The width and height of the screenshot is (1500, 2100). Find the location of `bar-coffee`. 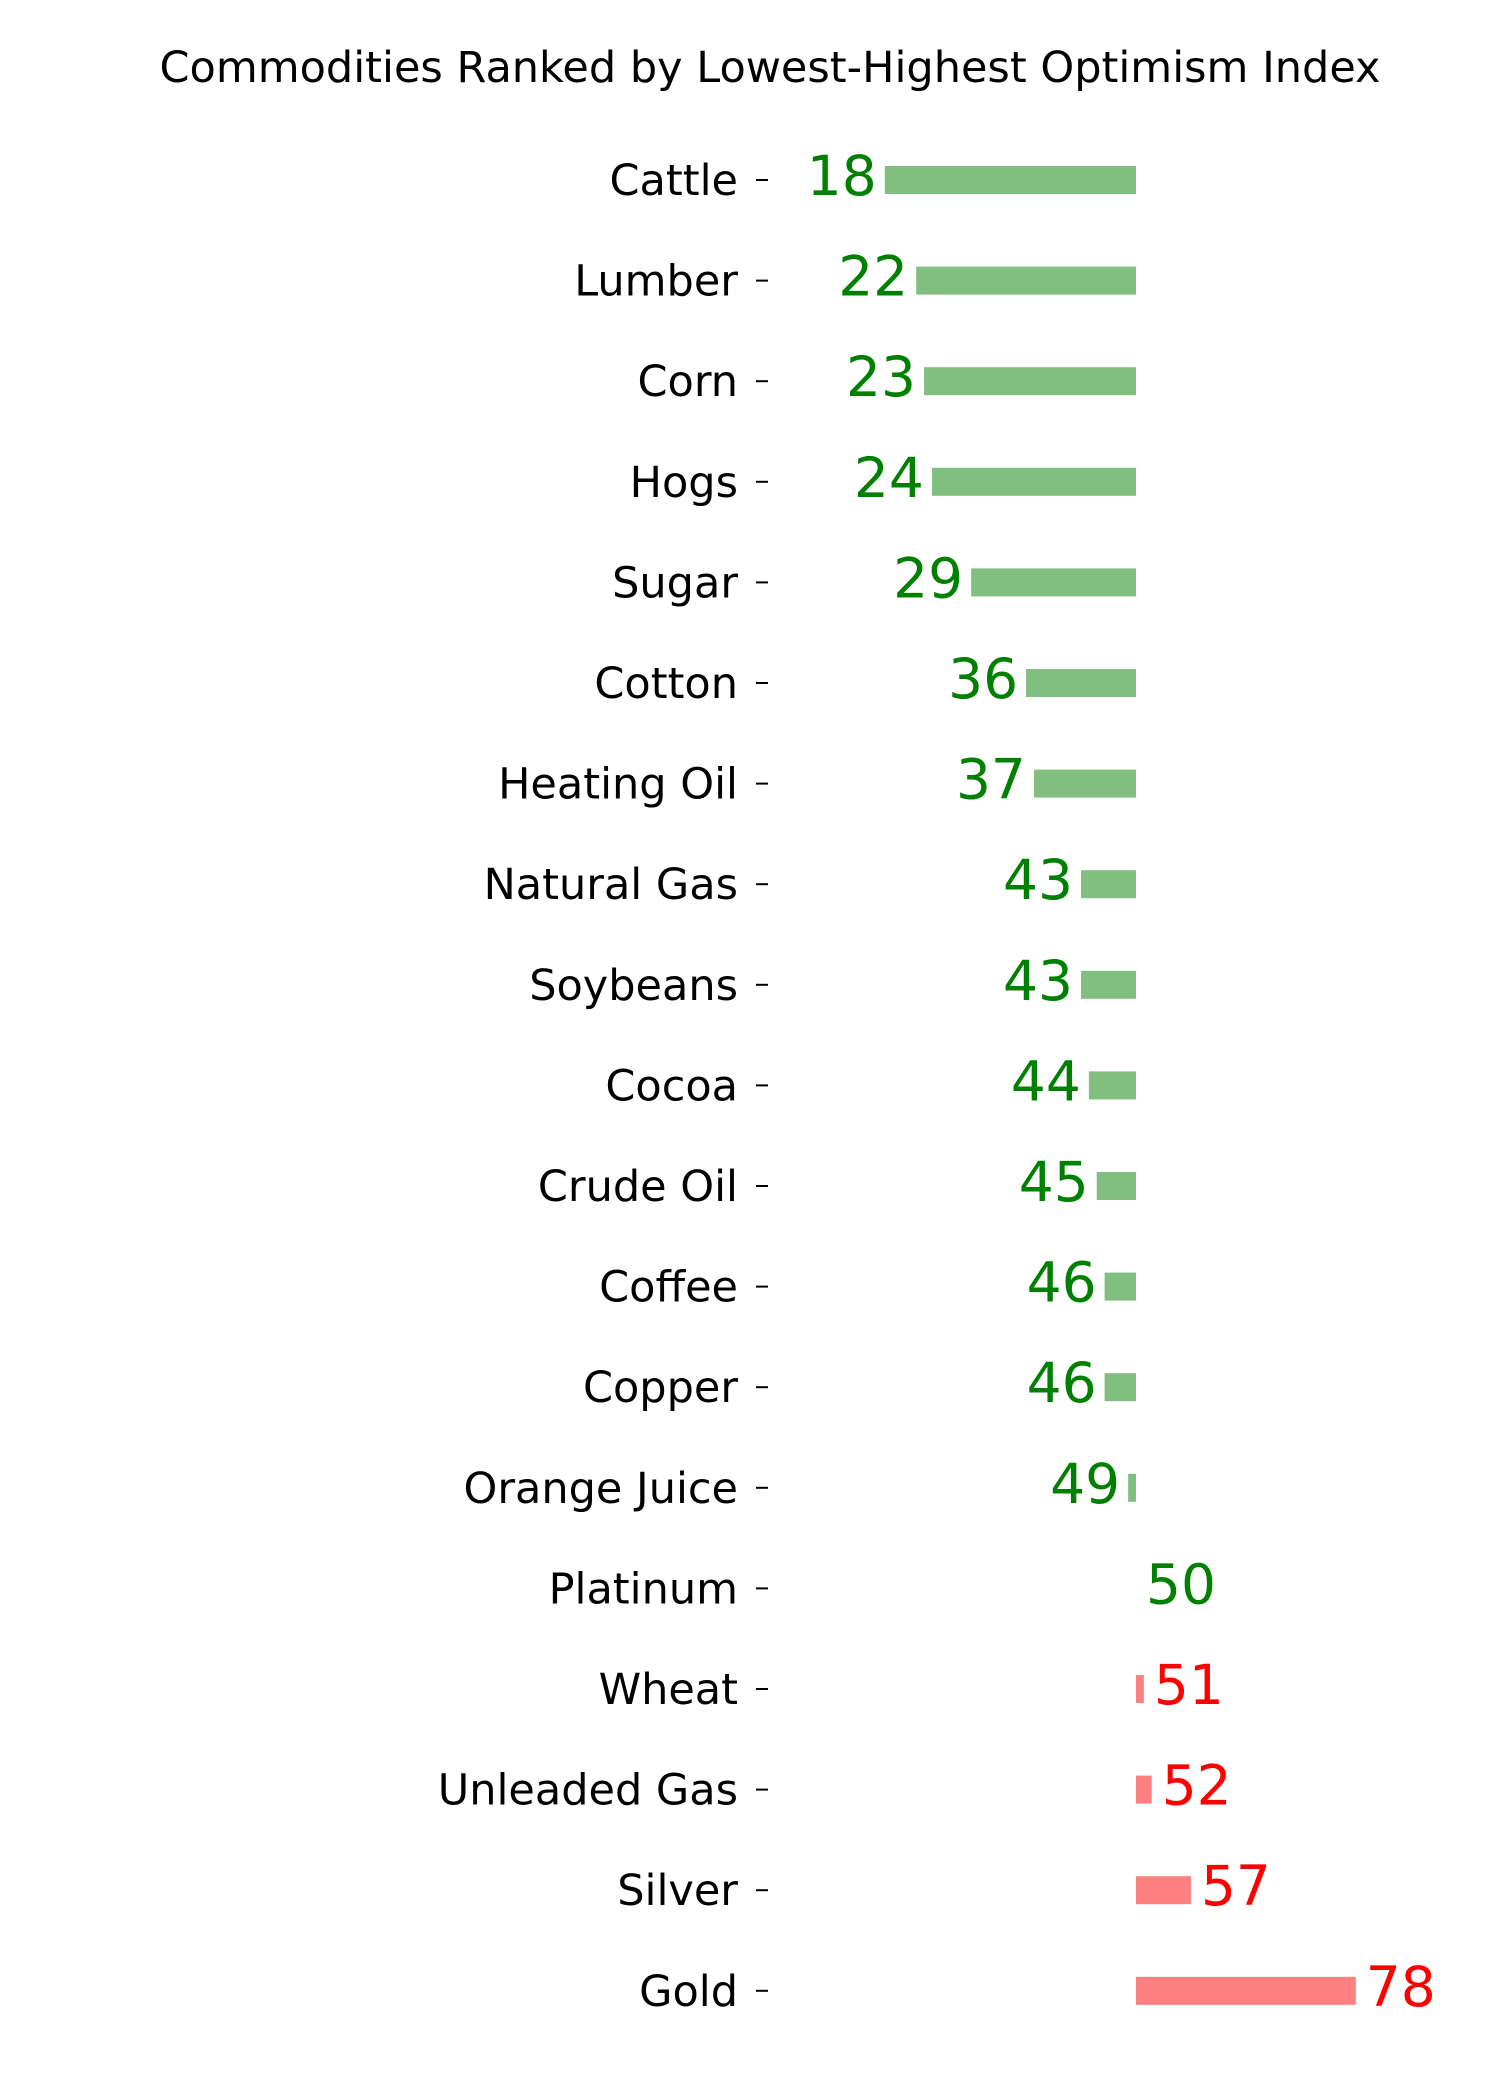

bar-coffee is located at coordinates (1120, 1286).